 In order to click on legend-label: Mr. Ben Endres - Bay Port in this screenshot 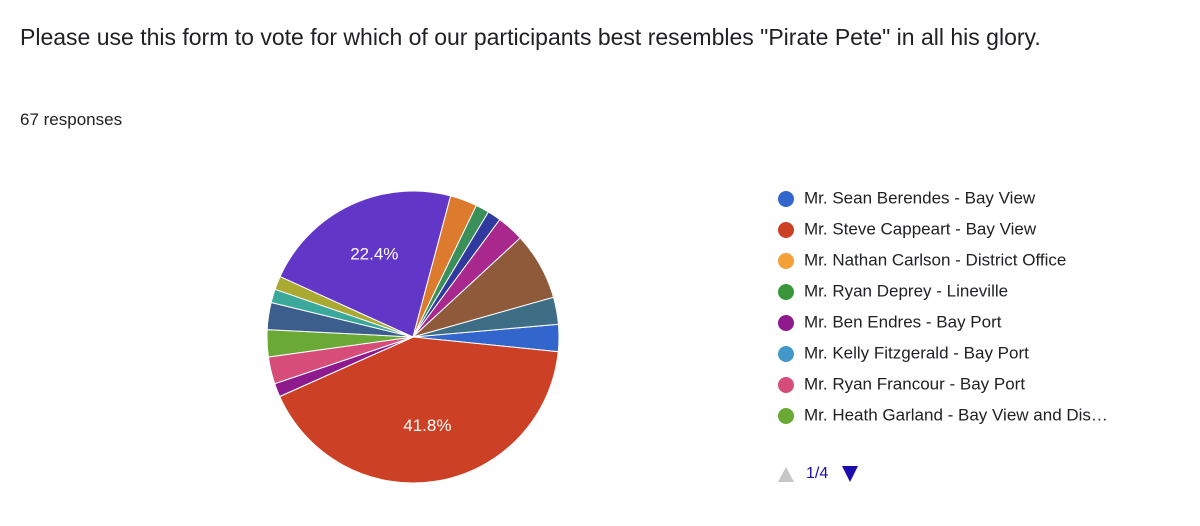, I will do `click(903, 321)`.